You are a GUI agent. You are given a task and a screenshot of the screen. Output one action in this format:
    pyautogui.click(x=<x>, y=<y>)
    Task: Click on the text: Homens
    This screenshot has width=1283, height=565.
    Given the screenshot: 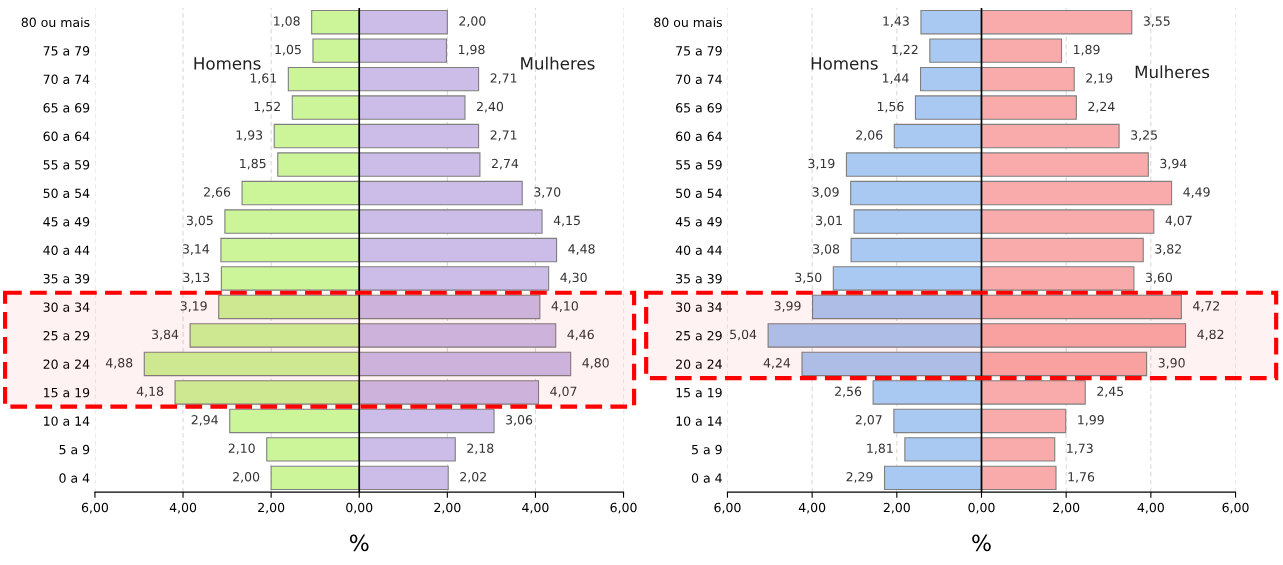 What is the action you would take?
    pyautogui.click(x=844, y=63)
    